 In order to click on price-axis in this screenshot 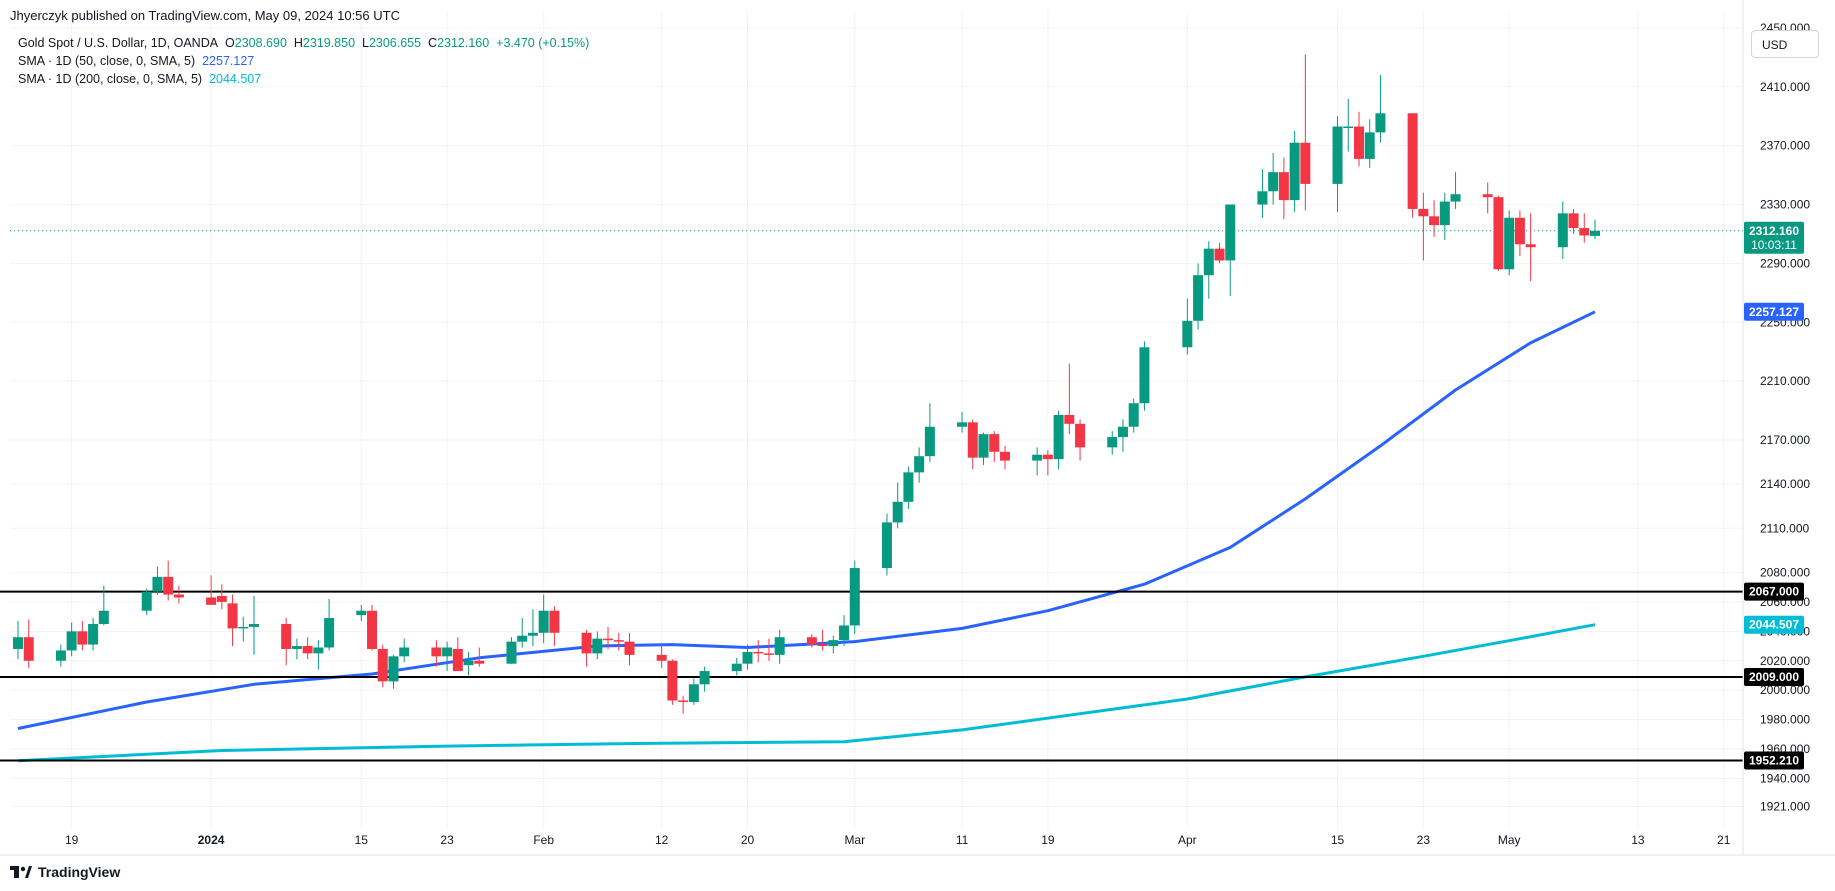, I will do `click(1789, 445)`.